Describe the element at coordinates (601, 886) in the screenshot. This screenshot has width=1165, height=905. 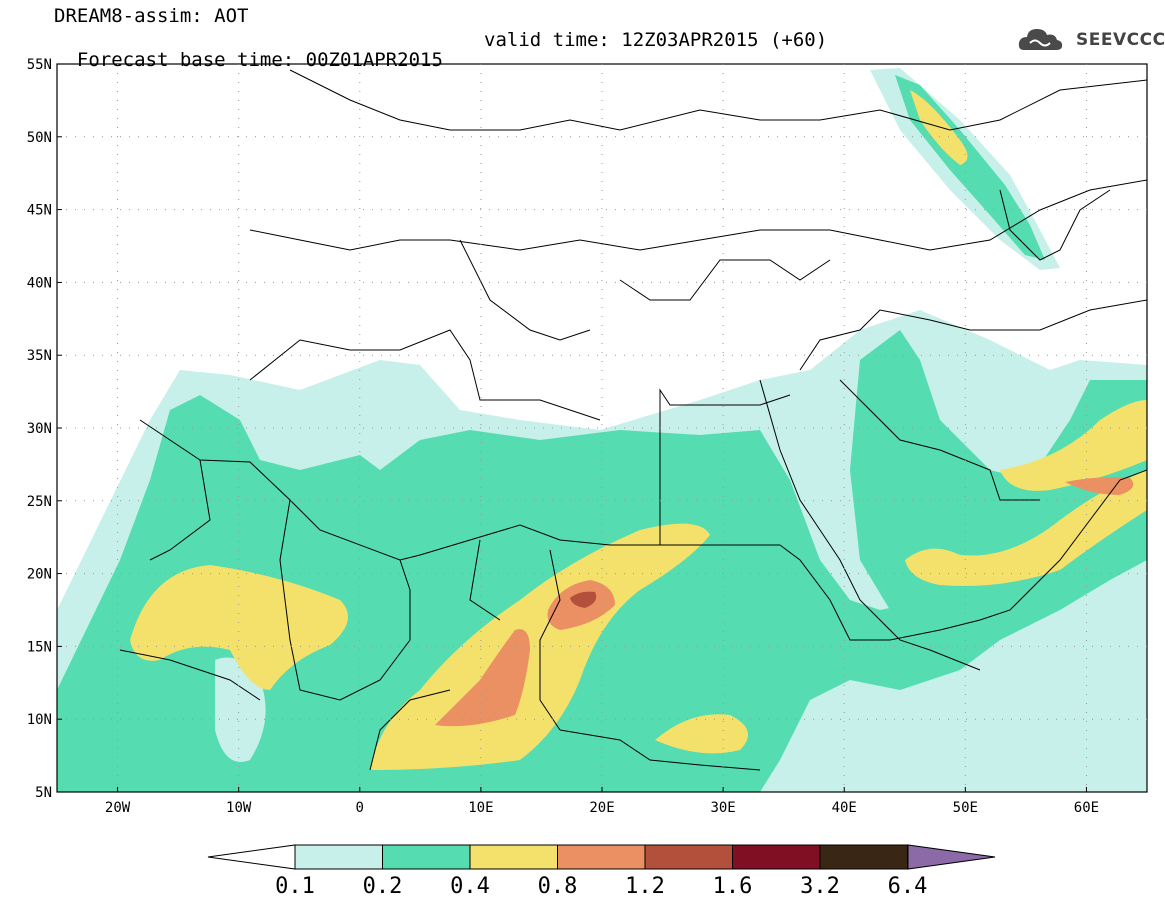
I see `colorbar-labels: 0.1 0.2 0.4 0.8 1.2 1.6 3.2 6.4` at that location.